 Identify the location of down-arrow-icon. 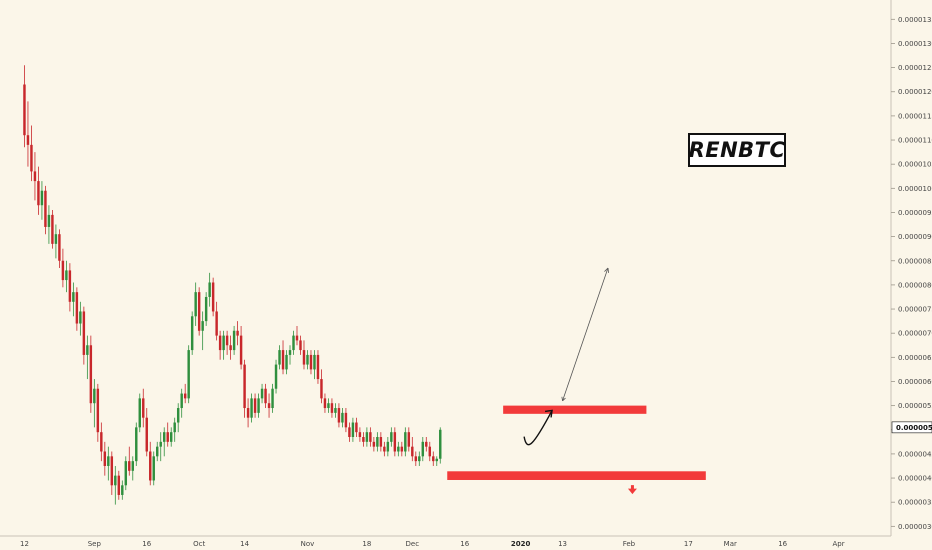
(632, 491).